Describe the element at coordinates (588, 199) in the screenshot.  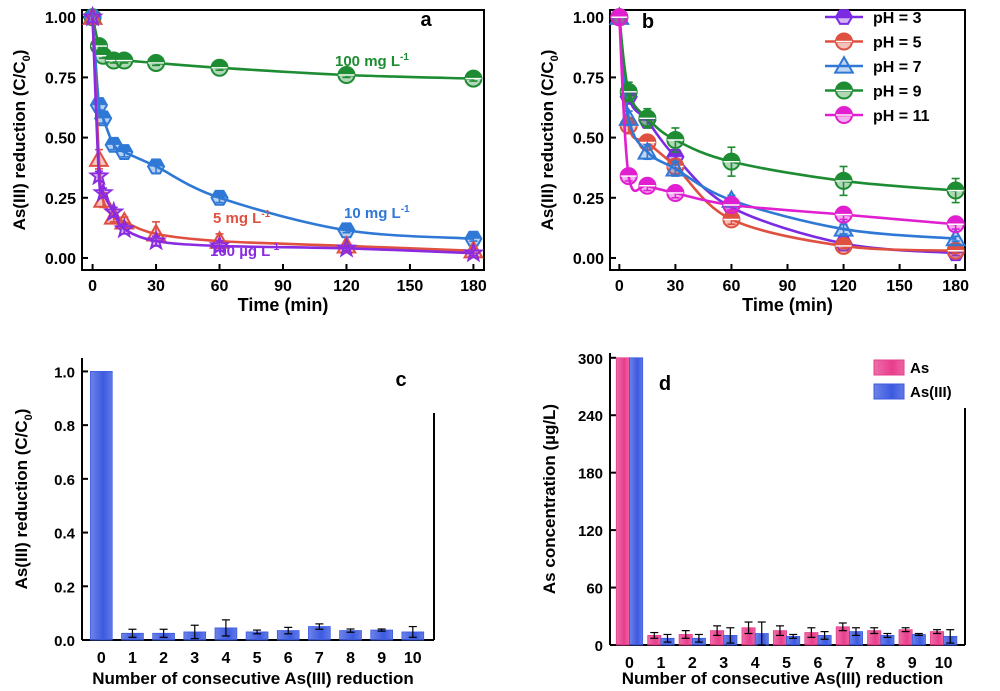
I see `y-tick-label: 0.25` at that location.